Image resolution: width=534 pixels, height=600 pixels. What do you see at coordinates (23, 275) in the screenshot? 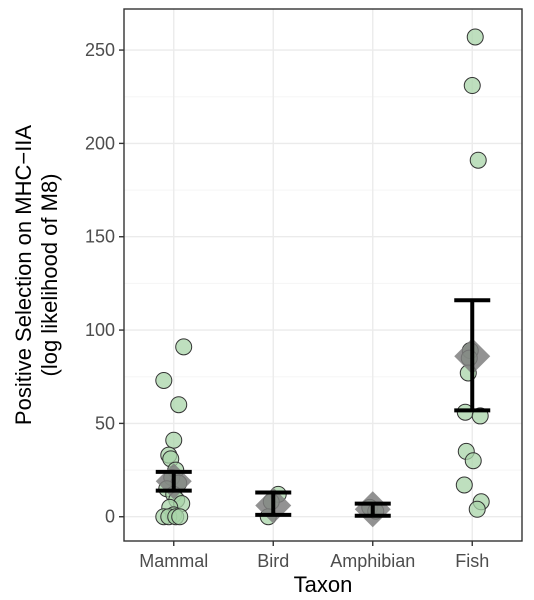
I see `y-axis-title-line-1: Positive Selection on MHC−IIA` at bounding box center [23, 275].